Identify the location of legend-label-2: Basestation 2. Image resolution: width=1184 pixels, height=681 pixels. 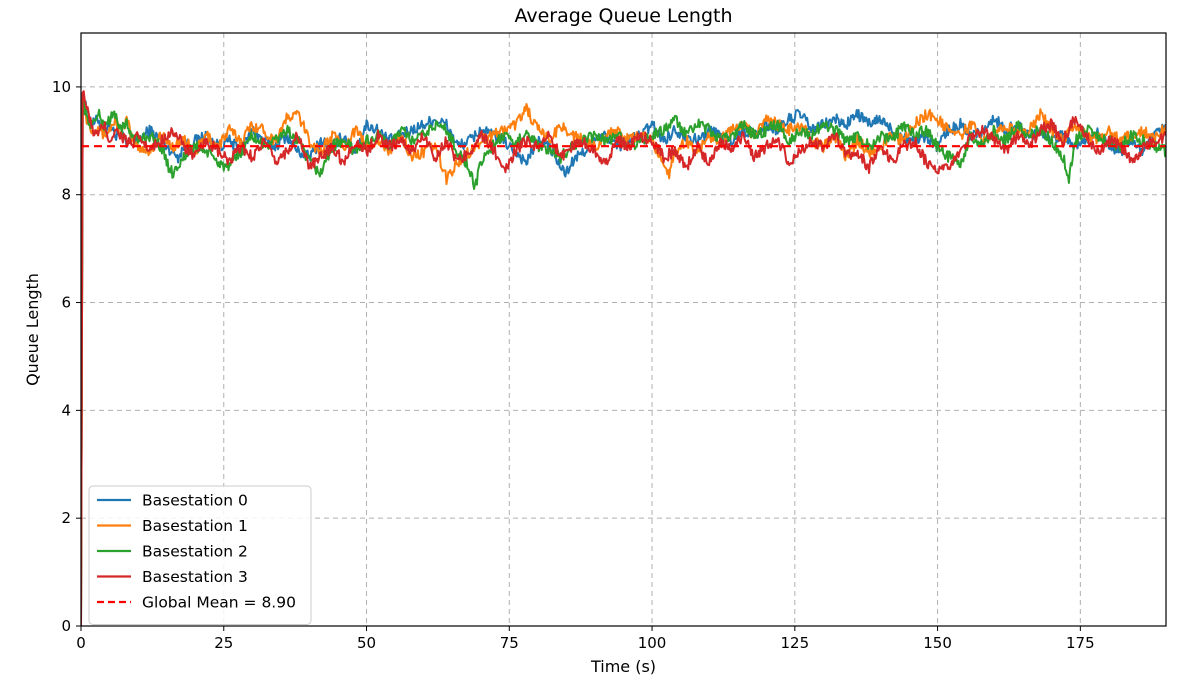
(195, 552).